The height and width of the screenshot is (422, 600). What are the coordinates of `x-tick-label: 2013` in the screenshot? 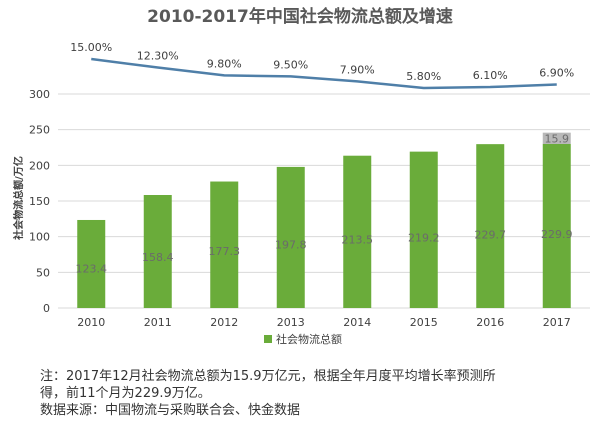 It's located at (291, 322).